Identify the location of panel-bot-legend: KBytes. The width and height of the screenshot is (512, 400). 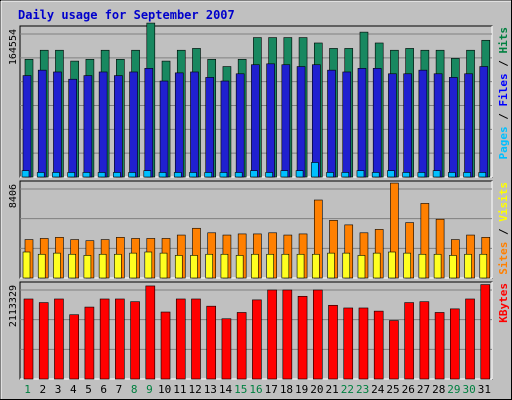
(503, 303).